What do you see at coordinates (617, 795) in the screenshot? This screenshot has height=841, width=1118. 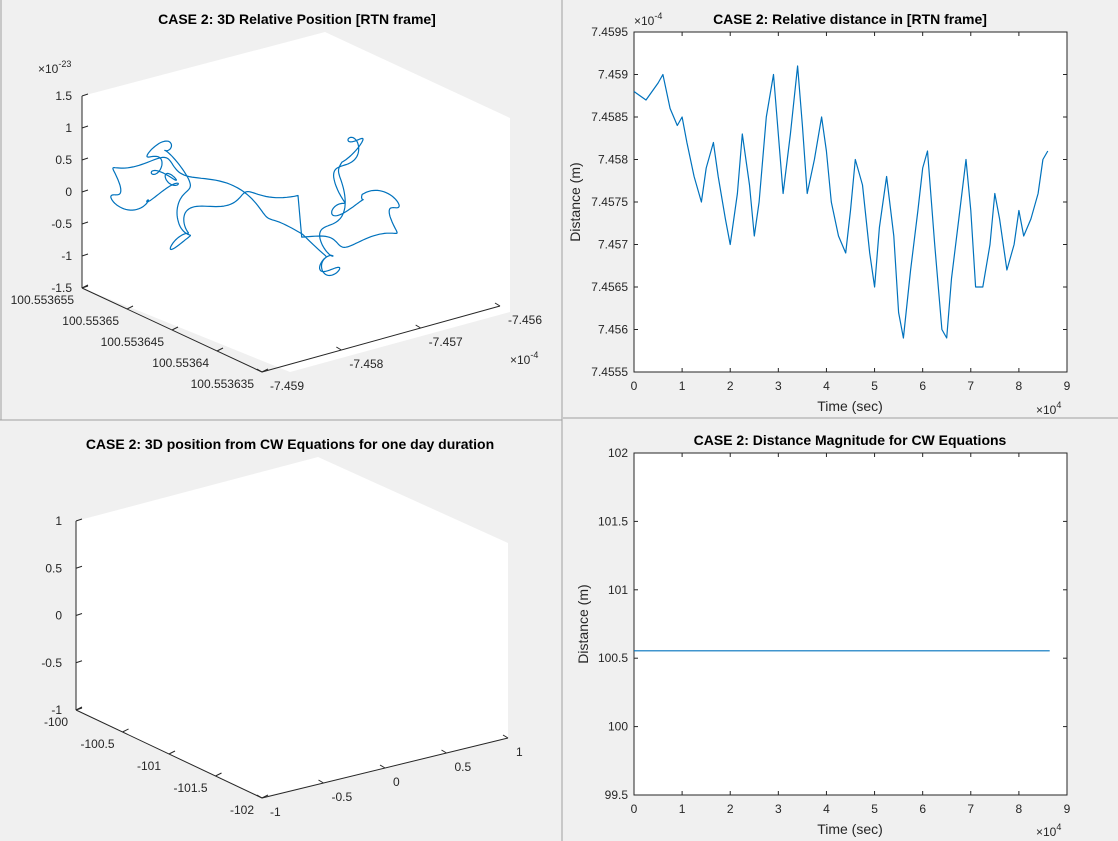 I see `y-tick-label: 99.5` at bounding box center [617, 795].